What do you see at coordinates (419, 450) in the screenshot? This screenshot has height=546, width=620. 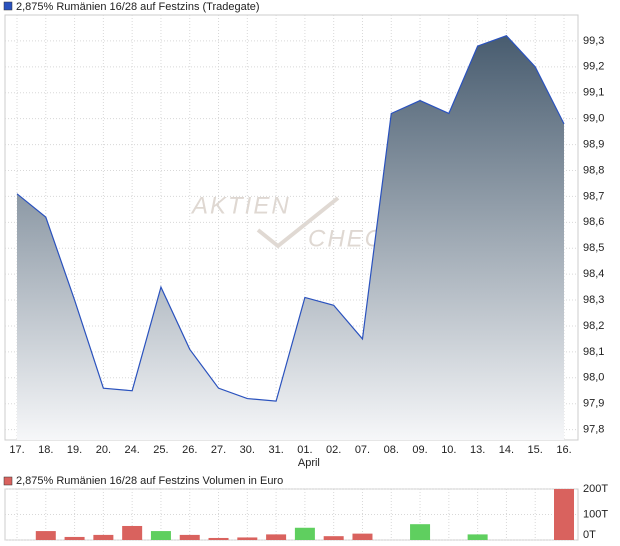 I see `x-tick-label: 09.` at bounding box center [419, 450].